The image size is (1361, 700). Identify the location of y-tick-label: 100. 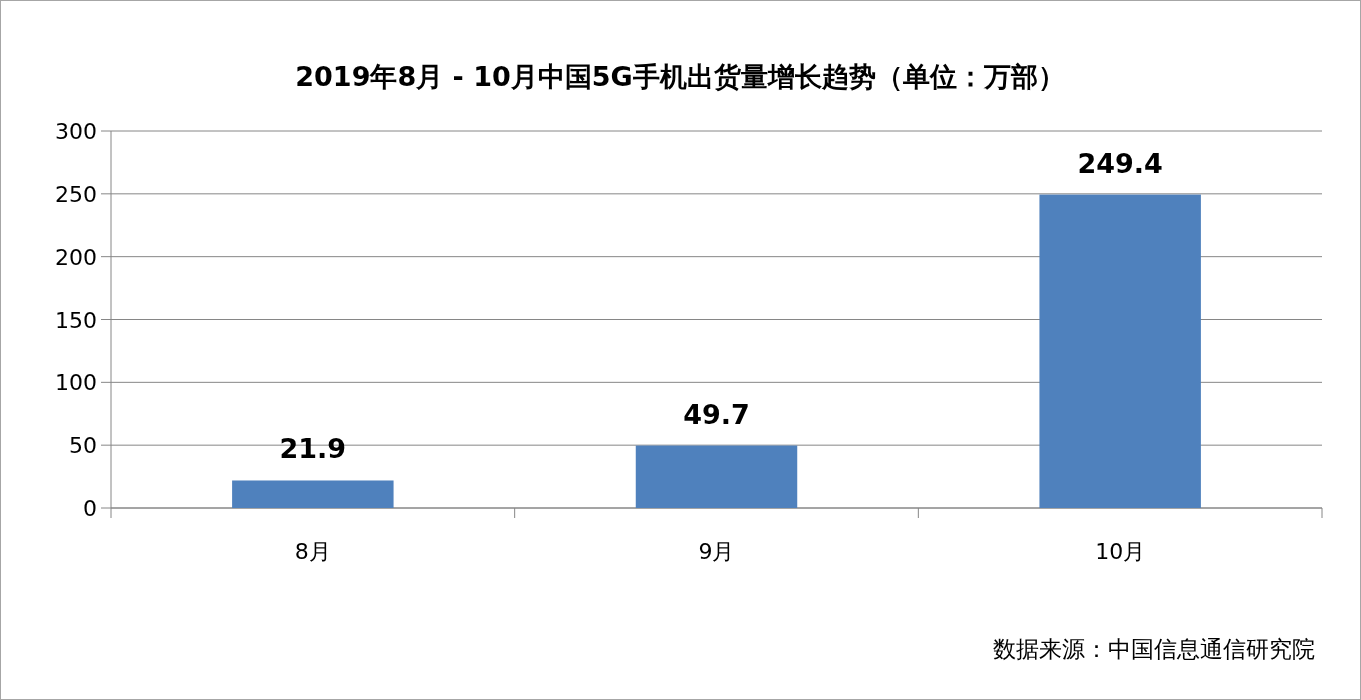
(76, 383).